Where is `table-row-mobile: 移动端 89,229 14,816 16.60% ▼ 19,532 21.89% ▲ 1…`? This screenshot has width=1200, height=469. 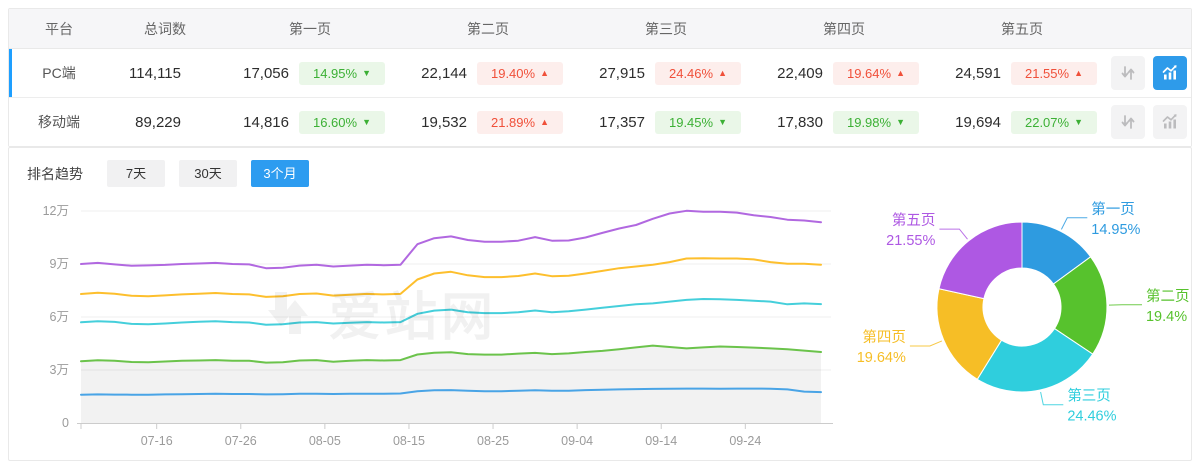
table-row-mobile: 移动端 89,229 14,816 16.60% ▼ 19,532 21.89% ▲ 1… is located at coordinates (600, 121).